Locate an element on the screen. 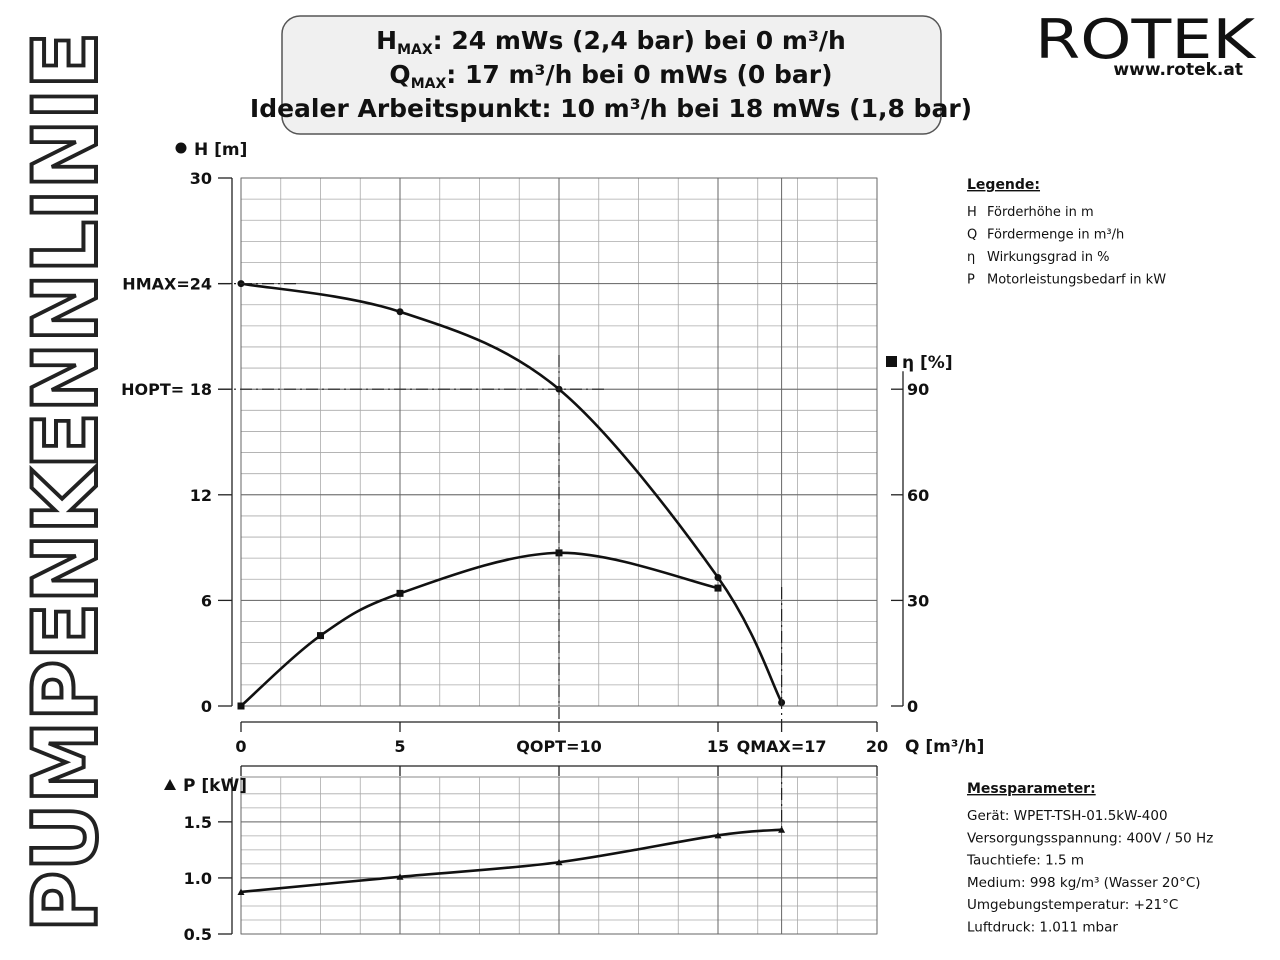 This screenshot has height=960, width=1280. header-text: : 17 m³/h bei 0 mWs (0 bar) is located at coordinates (639, 74).